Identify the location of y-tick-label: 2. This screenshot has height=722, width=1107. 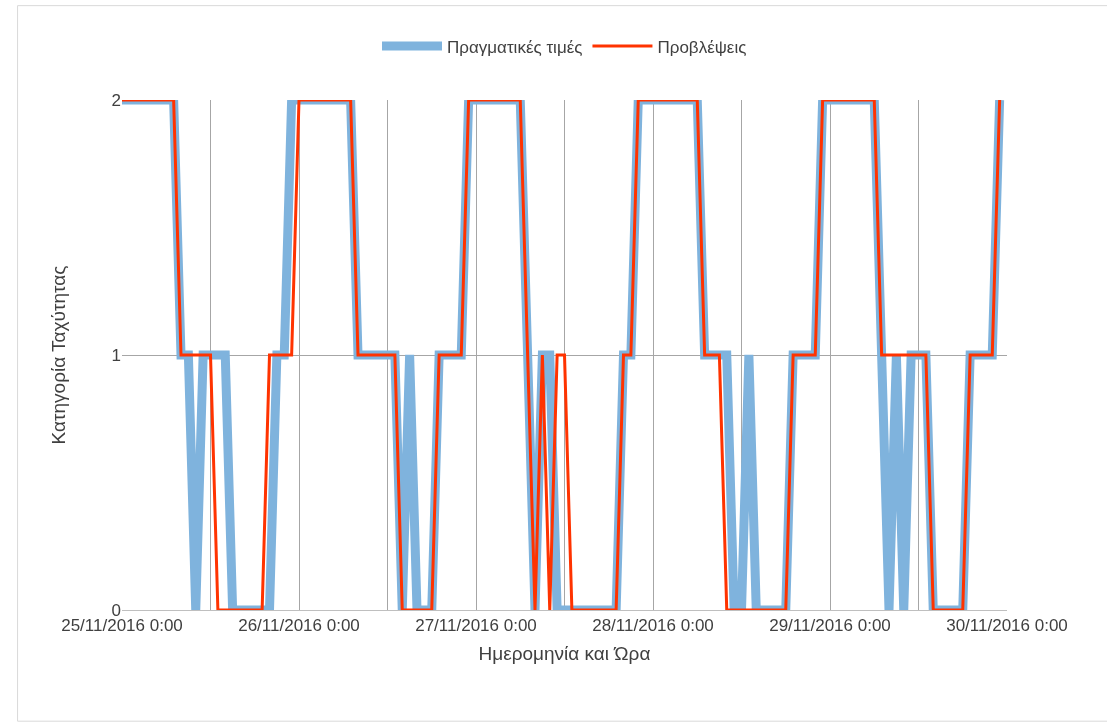
(116, 100).